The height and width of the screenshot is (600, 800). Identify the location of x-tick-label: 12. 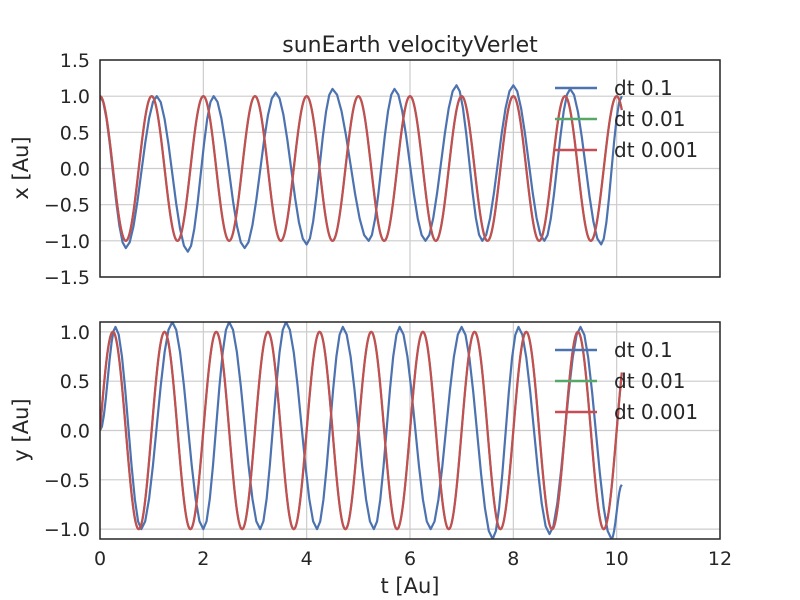
(720, 559).